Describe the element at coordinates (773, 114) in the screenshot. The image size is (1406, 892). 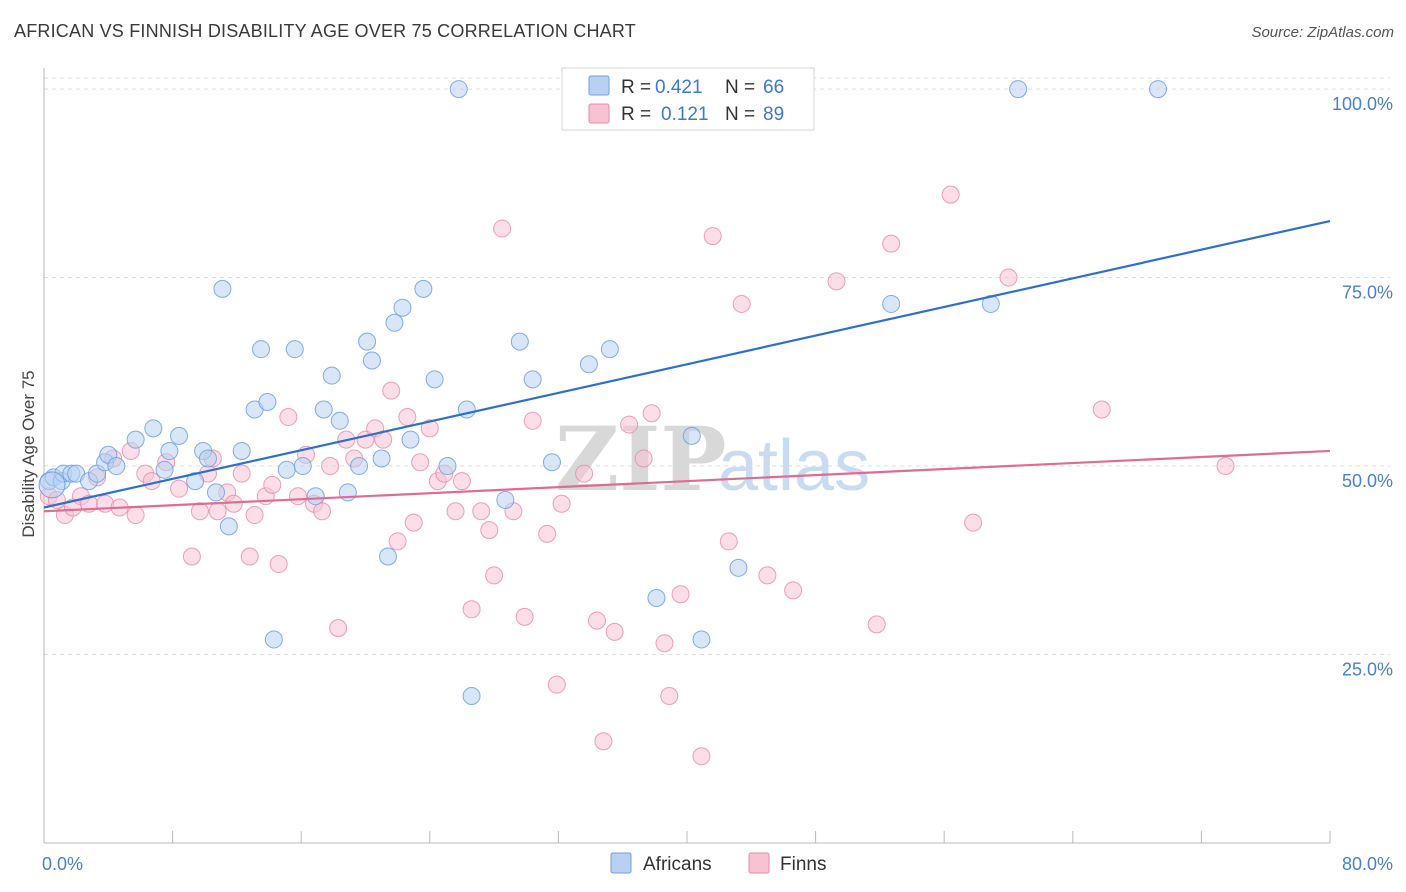
I see `finns-n-value: 89` at that location.